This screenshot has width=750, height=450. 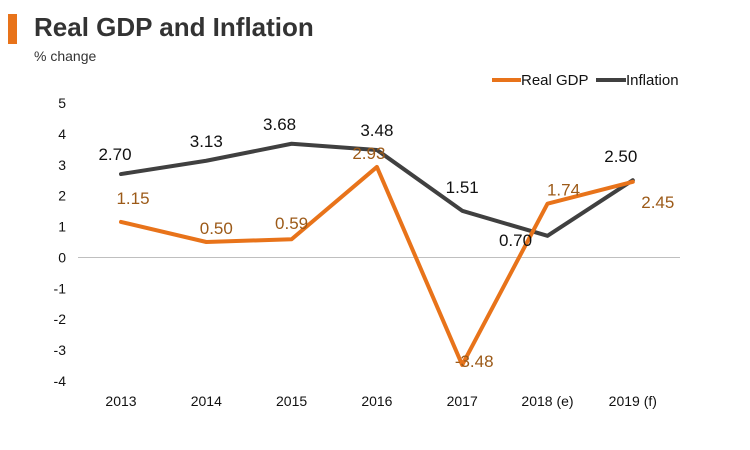 What do you see at coordinates (547, 401) in the screenshot?
I see `x-tick-label: 2018 (e)` at bounding box center [547, 401].